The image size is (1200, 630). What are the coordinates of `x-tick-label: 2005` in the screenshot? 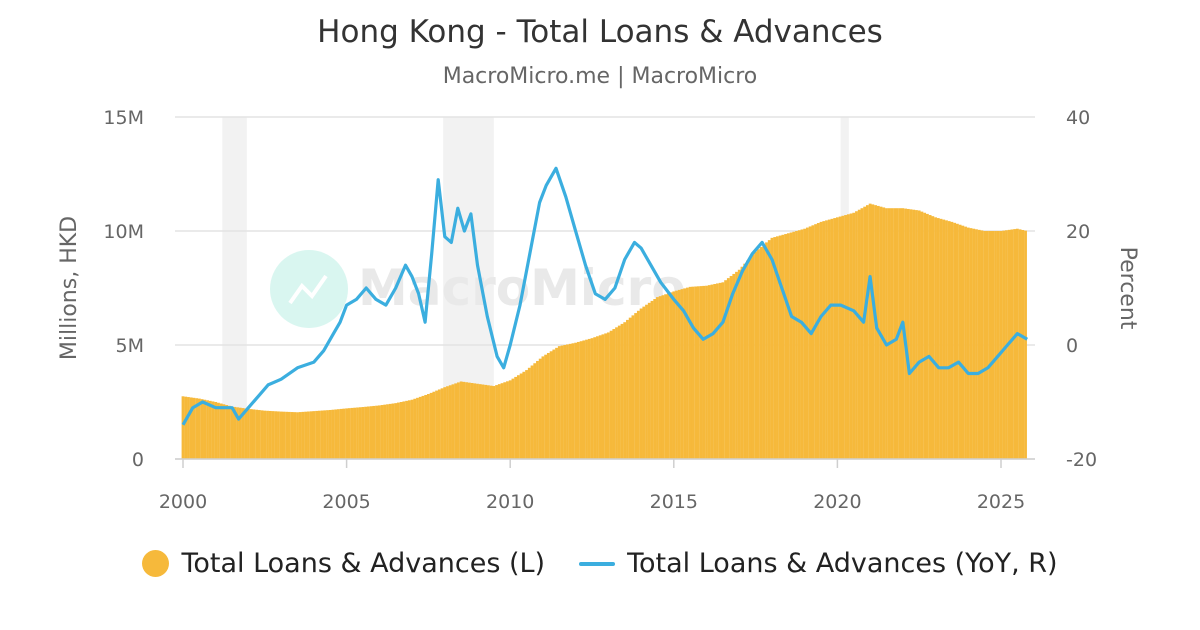 It's located at (346, 502).